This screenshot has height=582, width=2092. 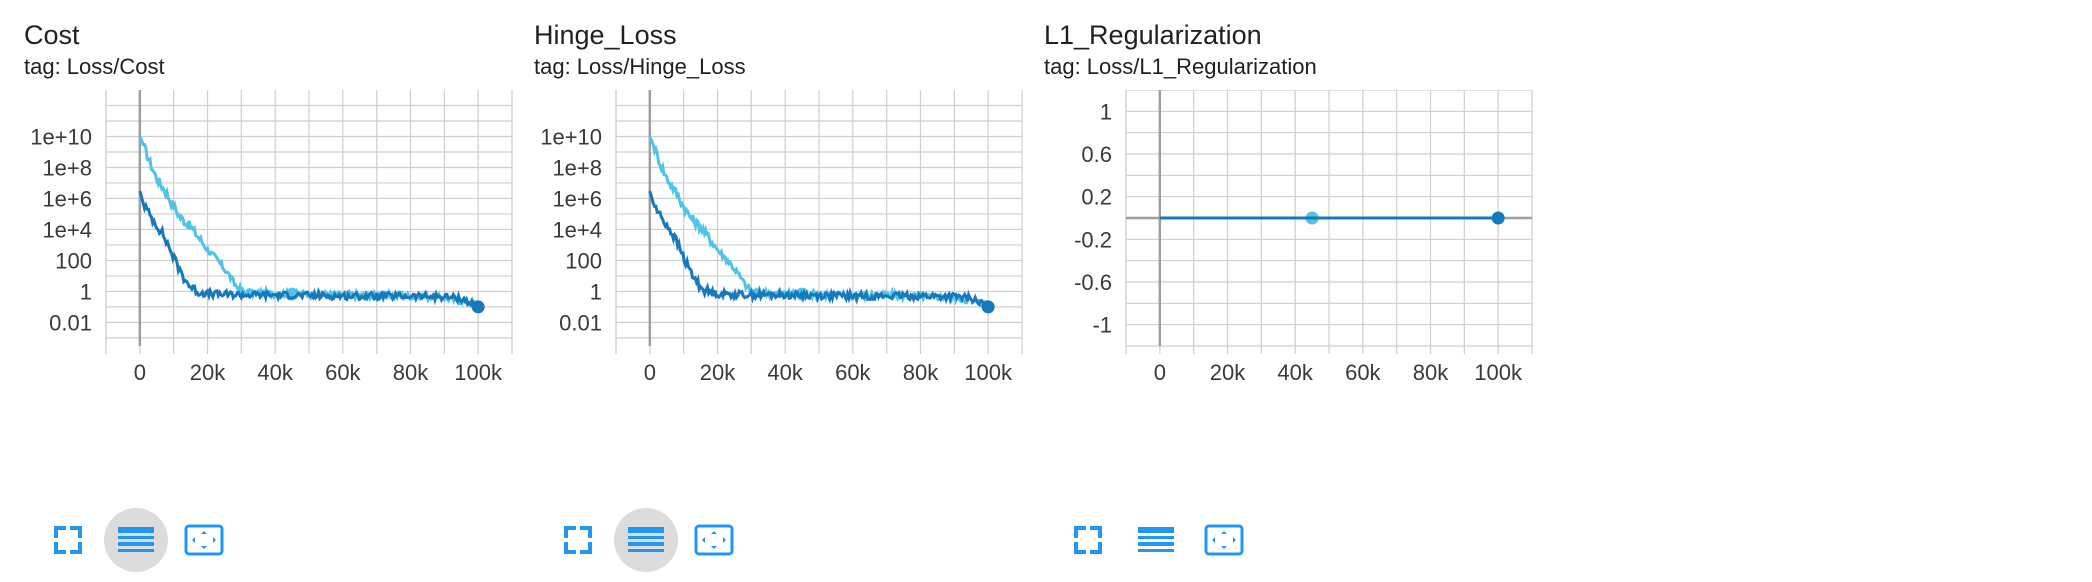 What do you see at coordinates (1180, 66) in the screenshot?
I see `card-tag: tag: Loss/L1_Regularization` at bounding box center [1180, 66].